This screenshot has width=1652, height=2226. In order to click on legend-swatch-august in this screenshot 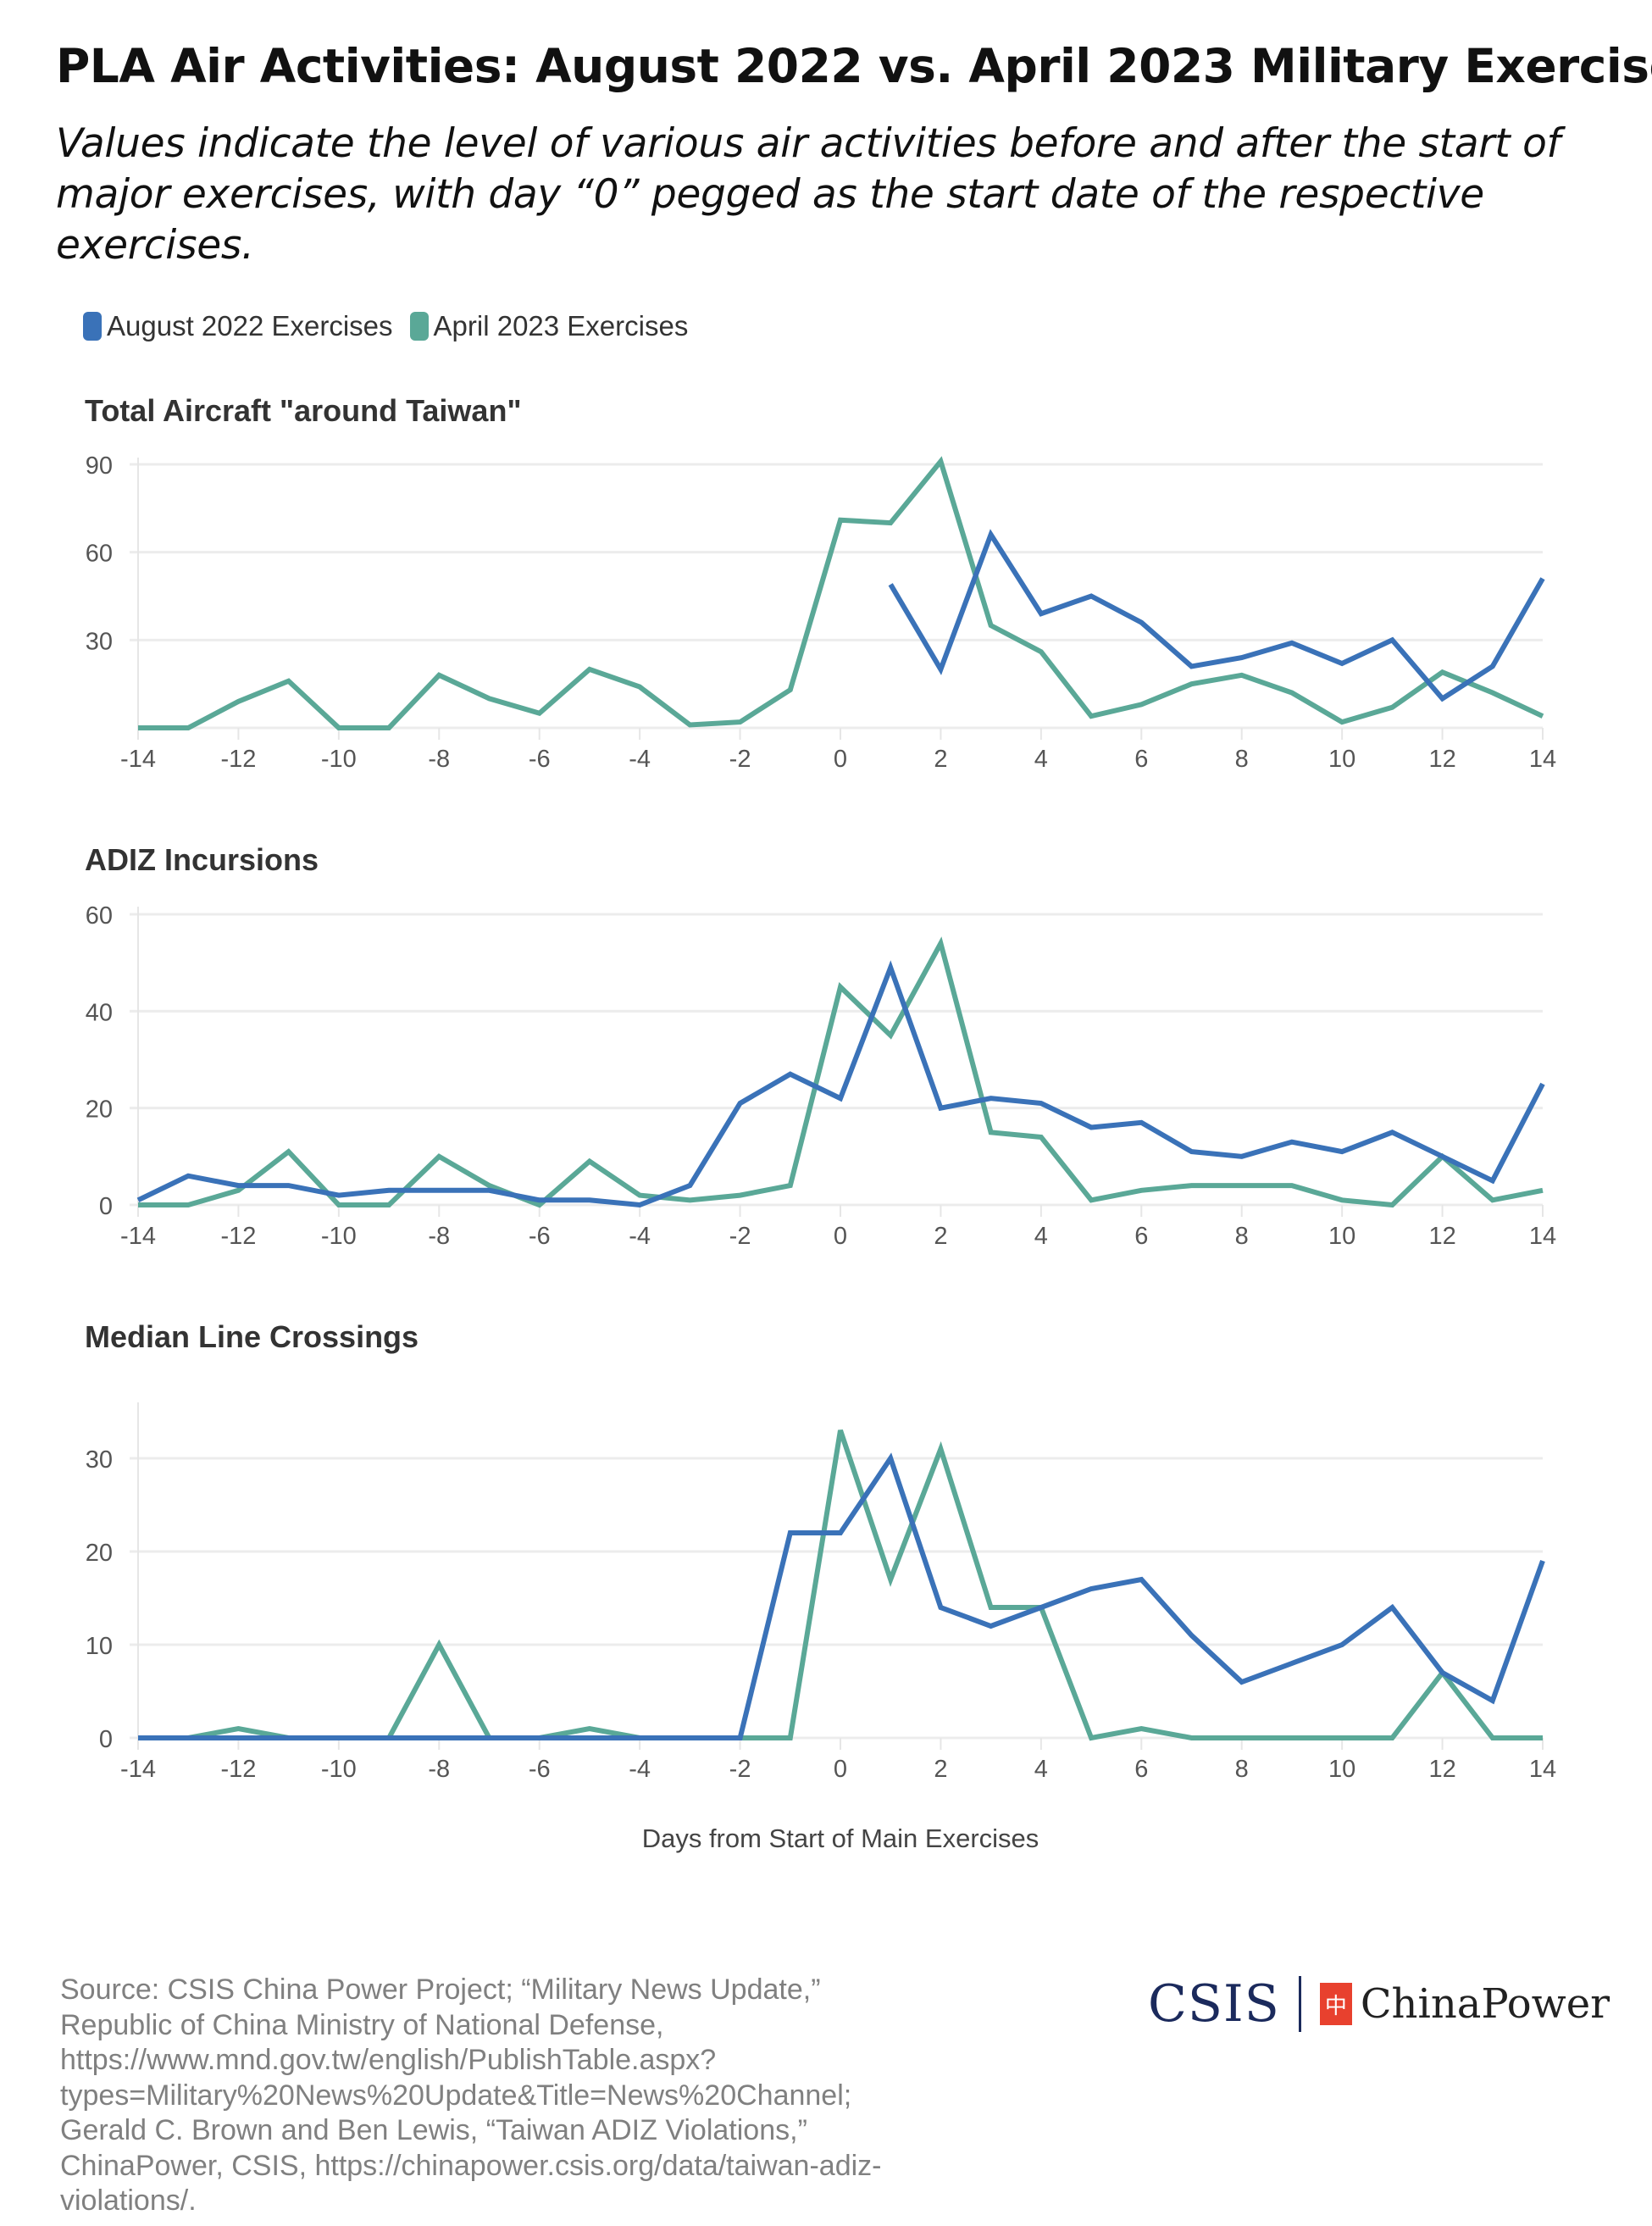, I will do `click(93, 326)`.